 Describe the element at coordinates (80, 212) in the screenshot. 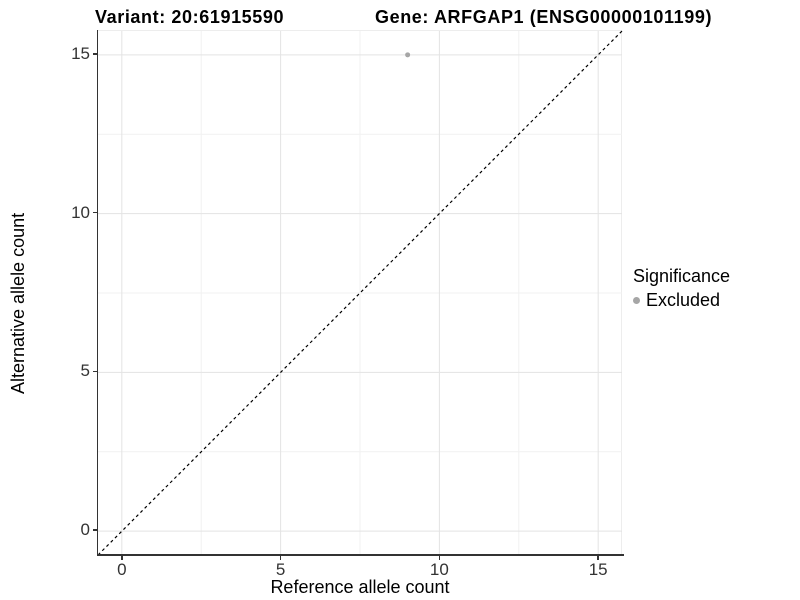

I see `y-tick-label: 10` at that location.